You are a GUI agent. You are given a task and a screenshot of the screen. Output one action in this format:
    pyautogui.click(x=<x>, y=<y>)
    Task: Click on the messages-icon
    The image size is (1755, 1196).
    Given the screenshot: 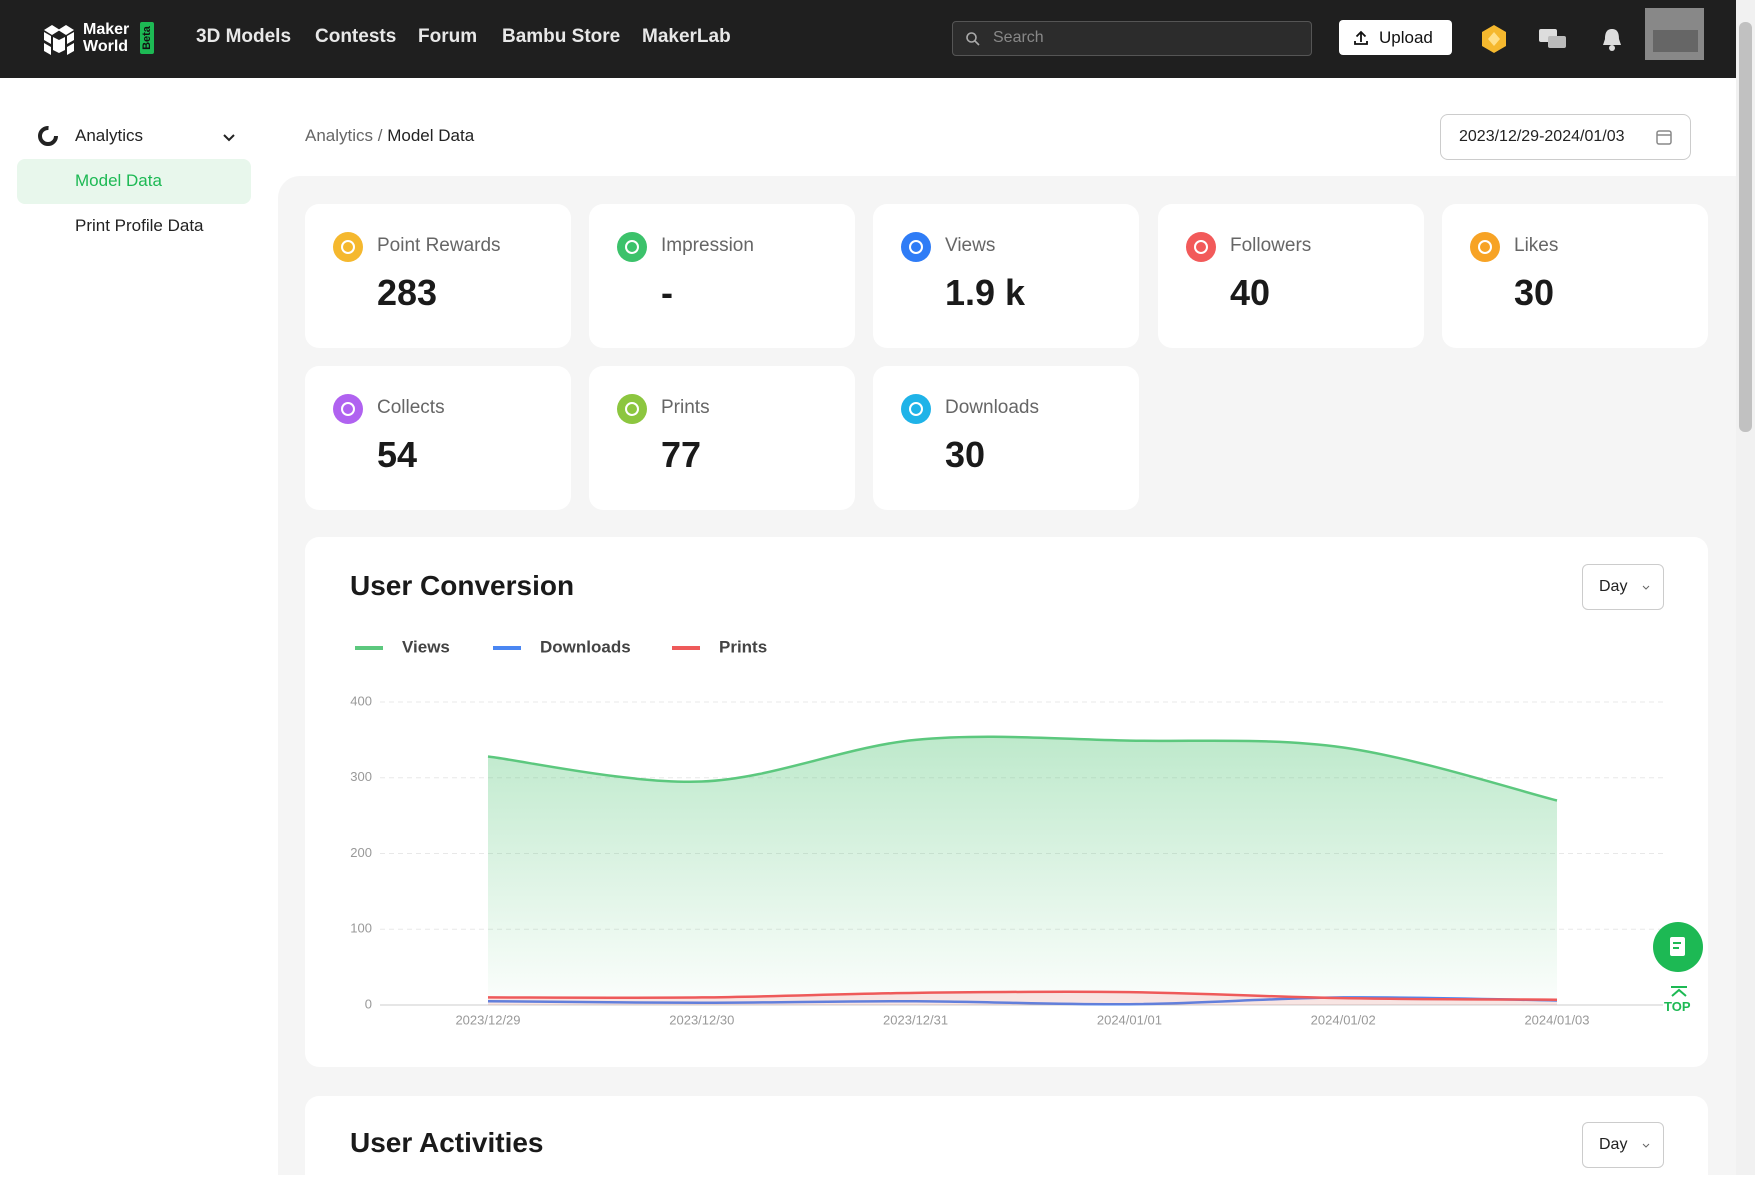 What is the action you would take?
    pyautogui.click(x=1553, y=40)
    